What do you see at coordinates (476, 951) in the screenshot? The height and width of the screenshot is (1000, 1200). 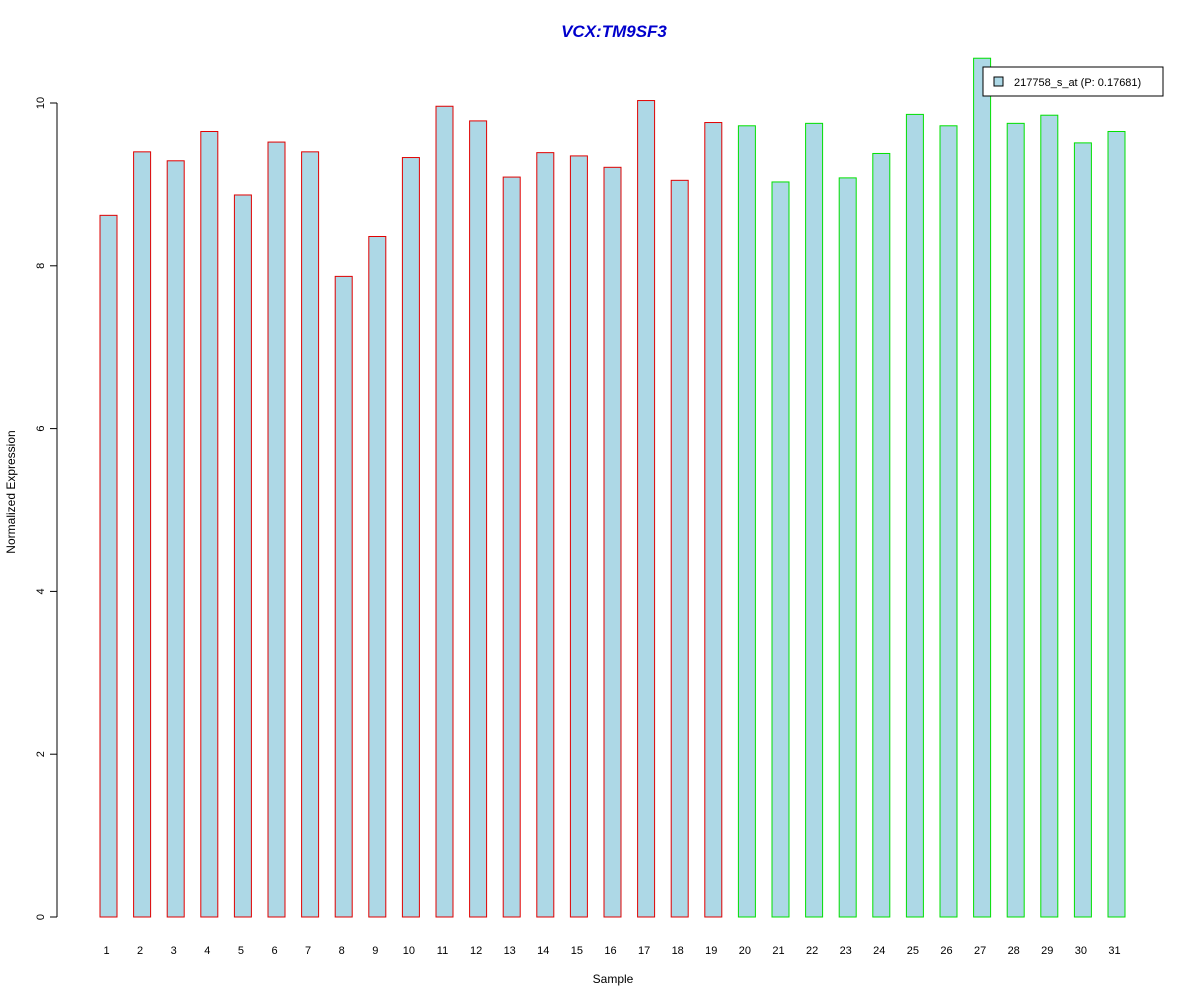 I see `x-tick-label: 12` at bounding box center [476, 951].